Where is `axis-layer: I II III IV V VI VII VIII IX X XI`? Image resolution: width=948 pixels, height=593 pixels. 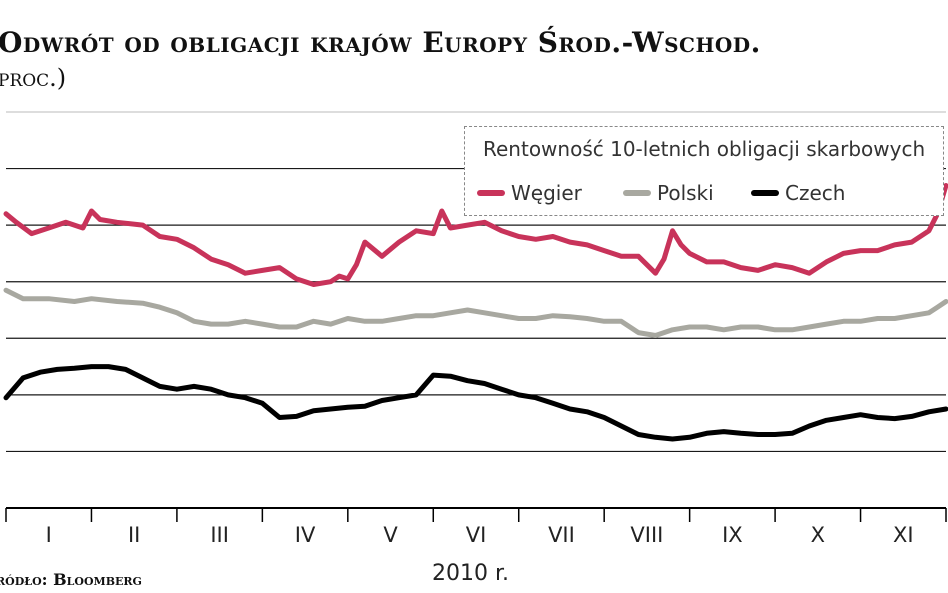
axis-layer: I II III IV V VI VII VIII IX X XI is located at coordinates (476, 527).